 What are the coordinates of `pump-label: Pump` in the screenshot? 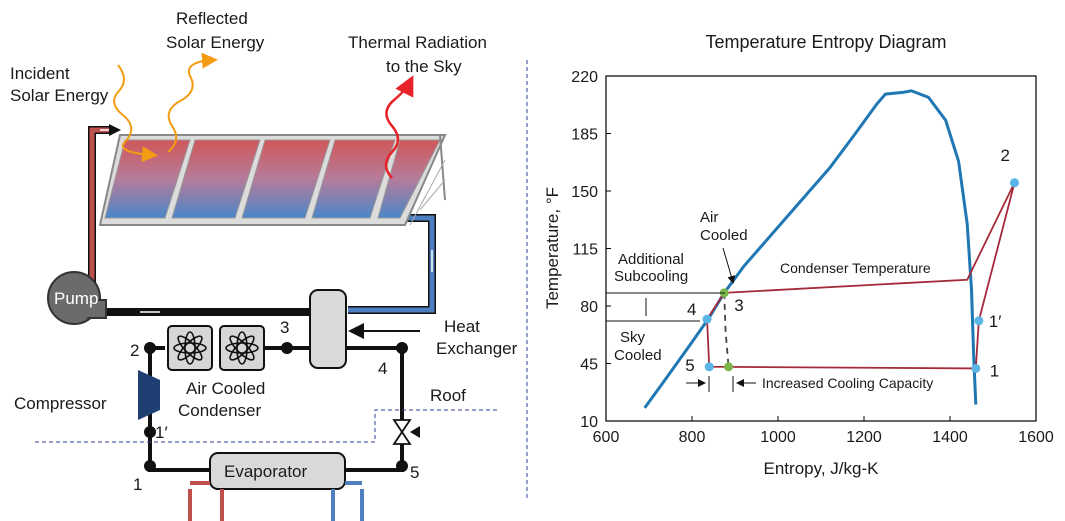 It's located at (76, 298).